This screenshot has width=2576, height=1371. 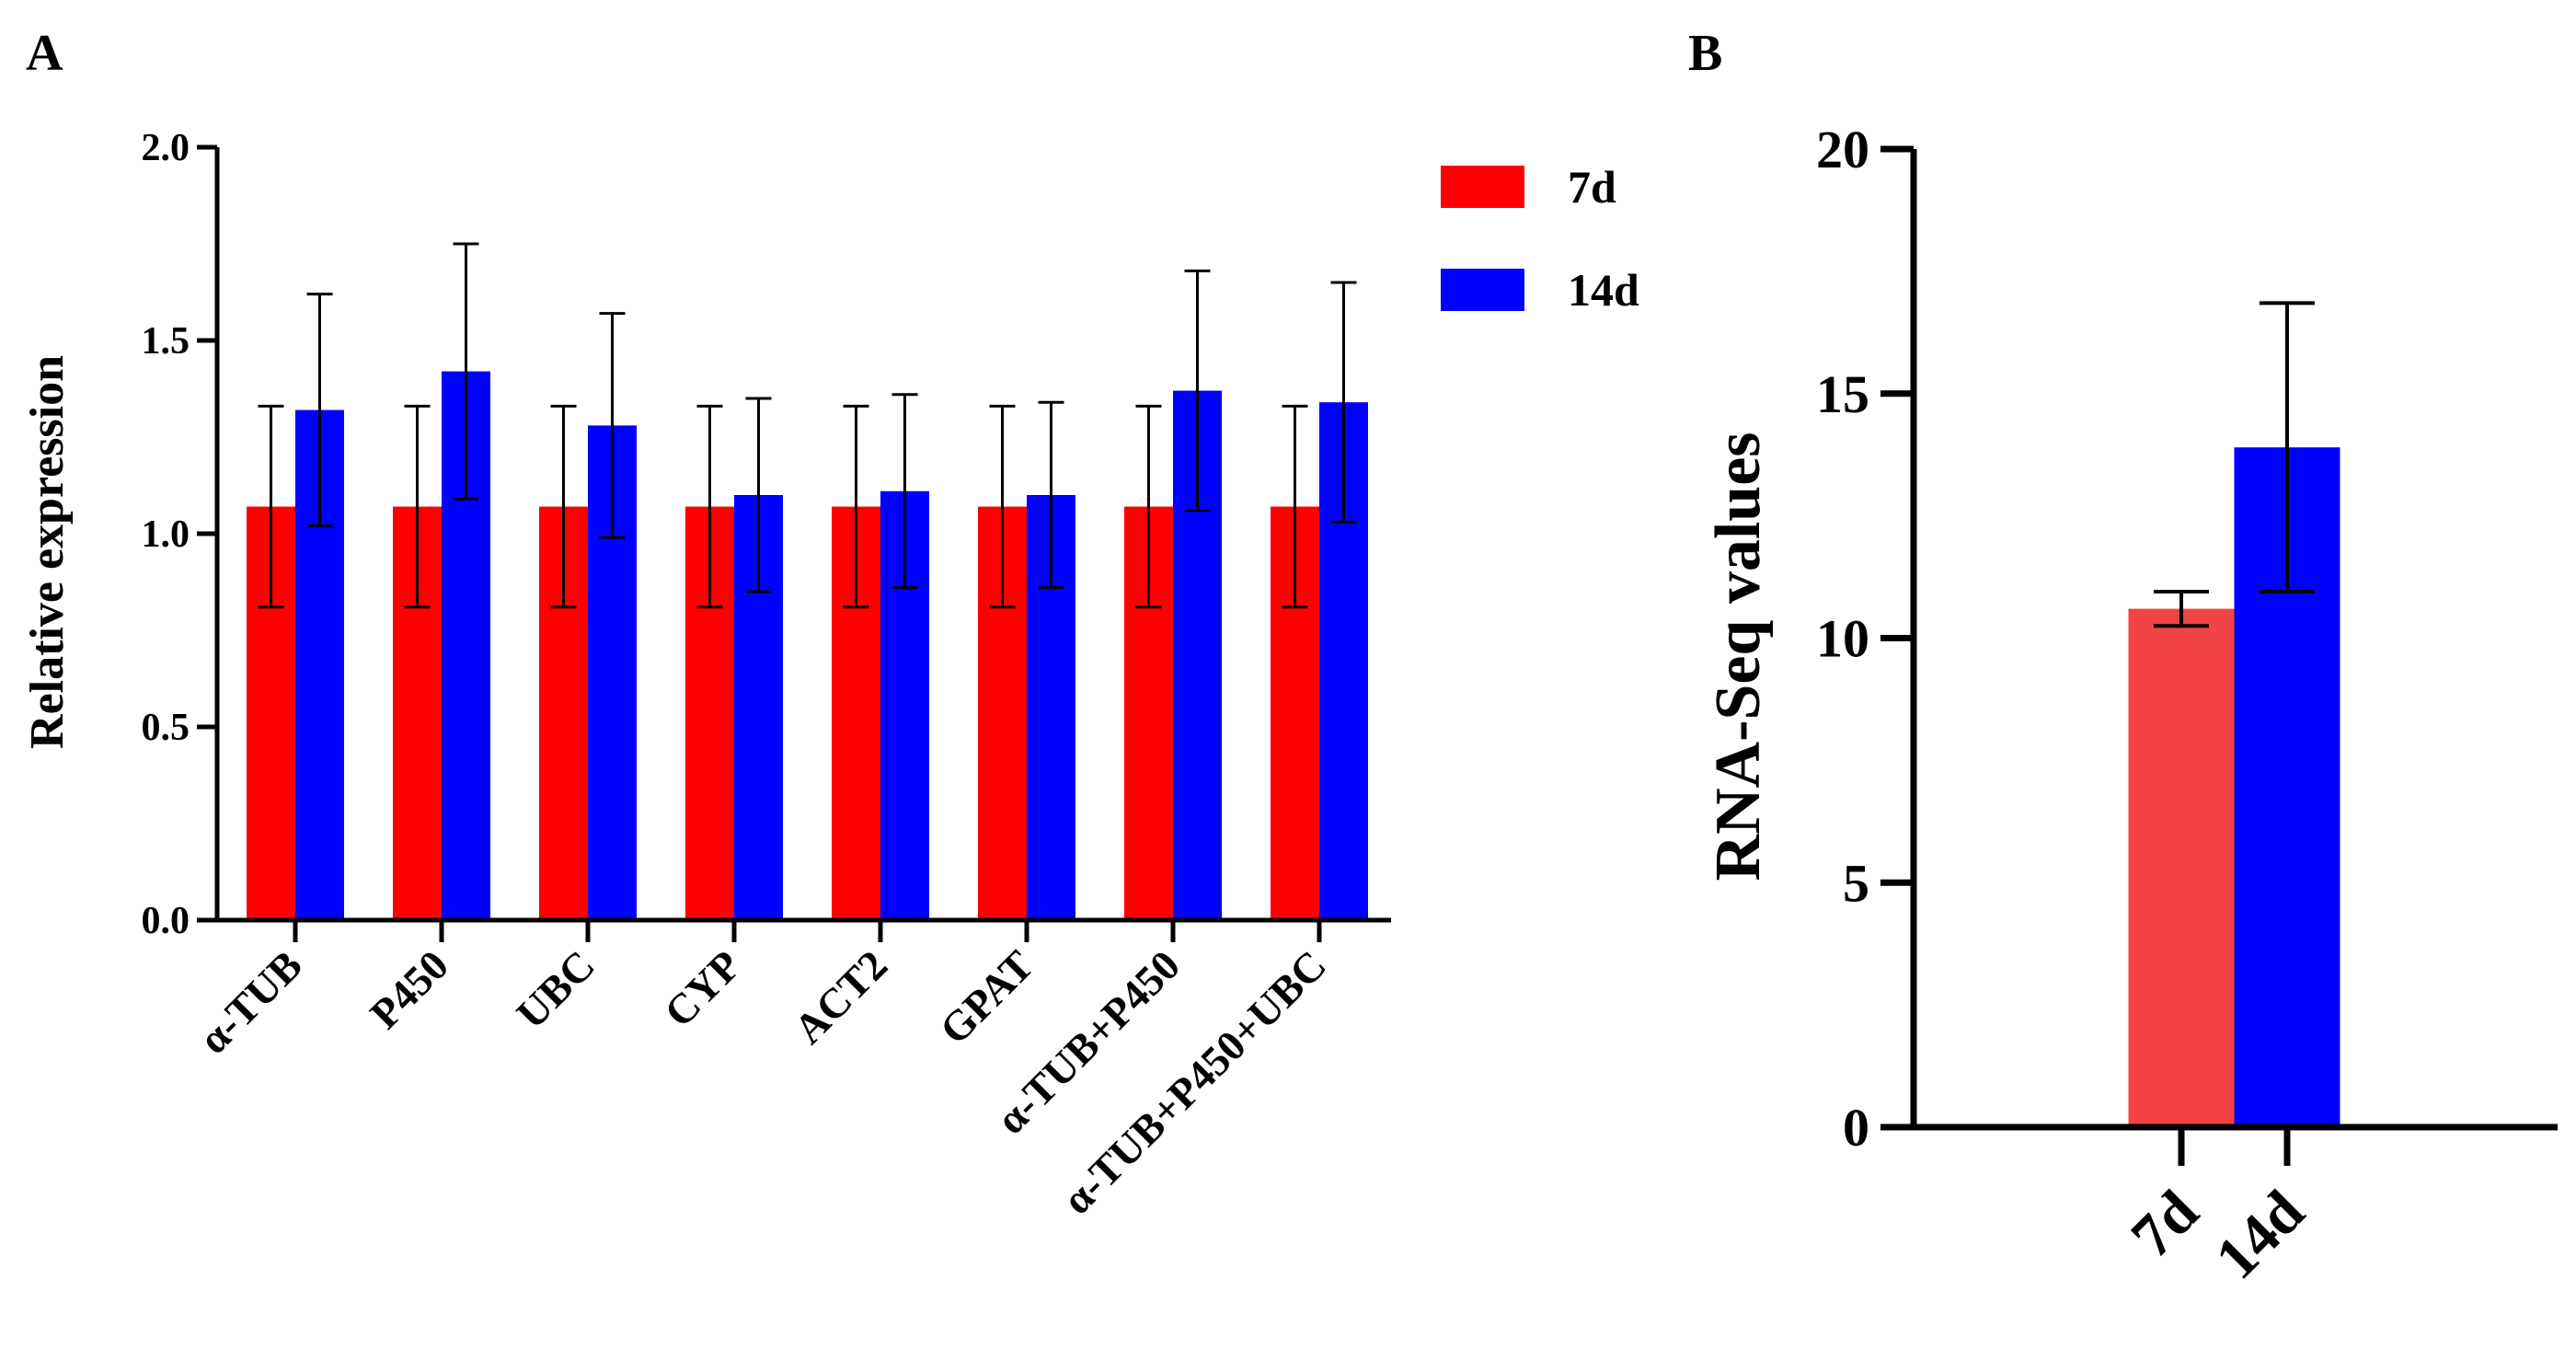 What do you see at coordinates (1603, 290) in the screenshot?
I see `legend-label-14d: 14d` at bounding box center [1603, 290].